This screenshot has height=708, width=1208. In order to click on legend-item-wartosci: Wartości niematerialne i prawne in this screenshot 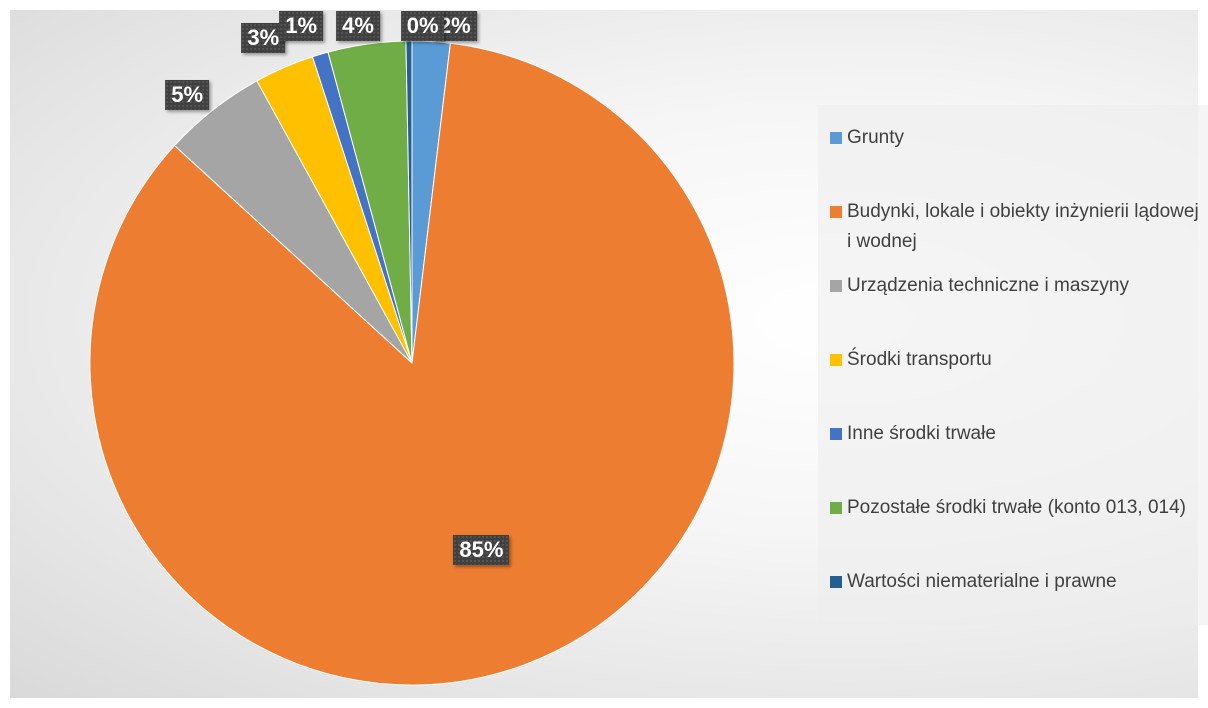, I will do `click(1015, 582)`.